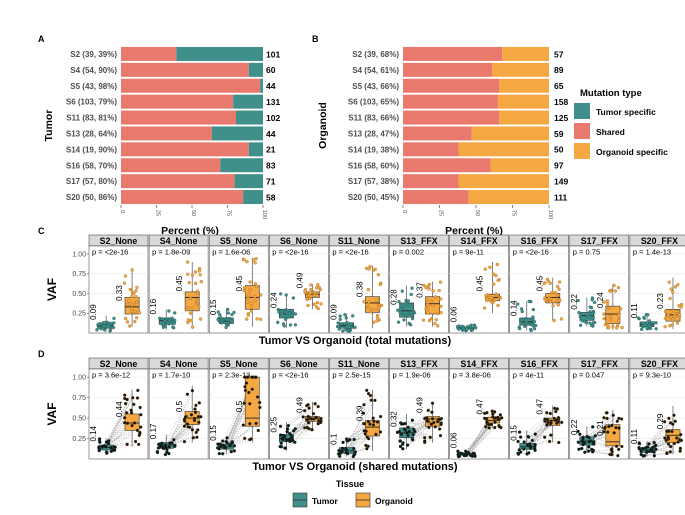 The width and height of the screenshot is (685, 515). Describe the element at coordinates (559, 150) in the screenshot. I see `total-label-s14-19-38: 50` at that location.